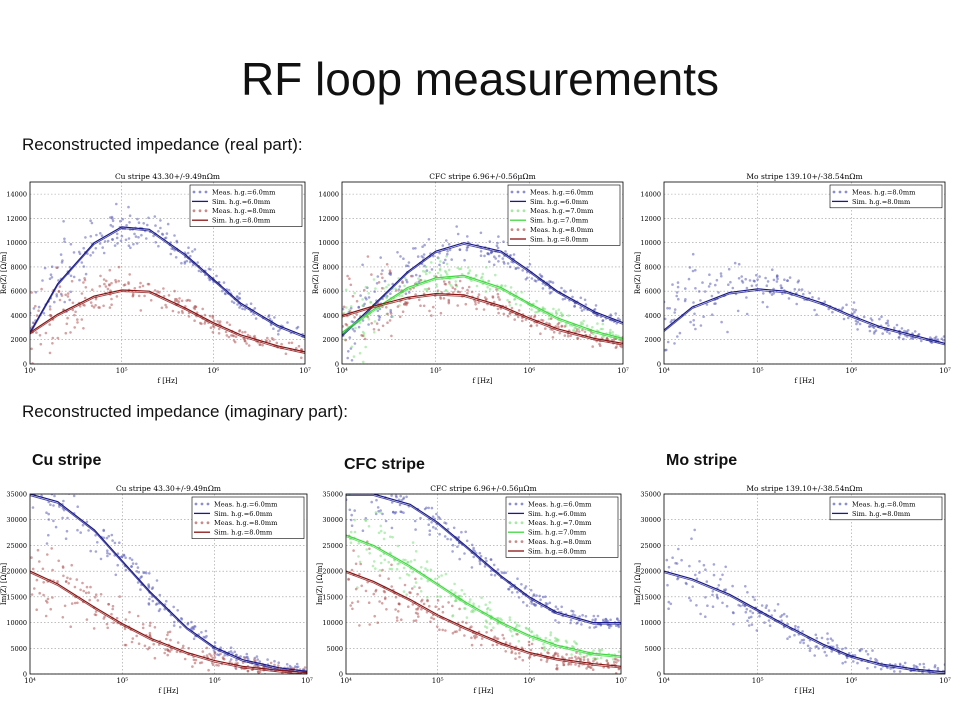 Image resolution: width=960 pixels, height=720 pixels. What do you see at coordinates (16, 195) in the screenshot?
I see `y-tick-label: 14000` at bounding box center [16, 195].